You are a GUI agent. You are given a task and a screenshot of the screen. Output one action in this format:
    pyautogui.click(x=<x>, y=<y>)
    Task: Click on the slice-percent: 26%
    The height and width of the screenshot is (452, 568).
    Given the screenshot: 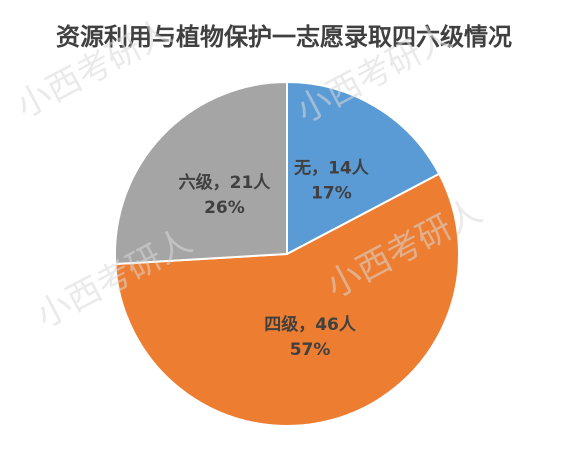 What is the action you would take?
    pyautogui.click(x=224, y=208)
    